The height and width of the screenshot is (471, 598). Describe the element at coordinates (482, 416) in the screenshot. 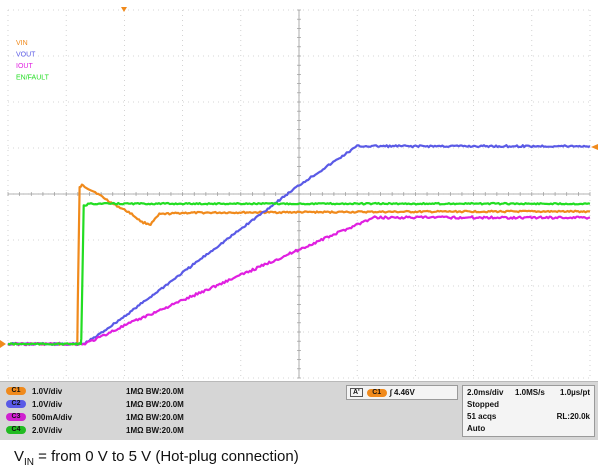

I see `acquisition-count: 51 acqs` at that location.